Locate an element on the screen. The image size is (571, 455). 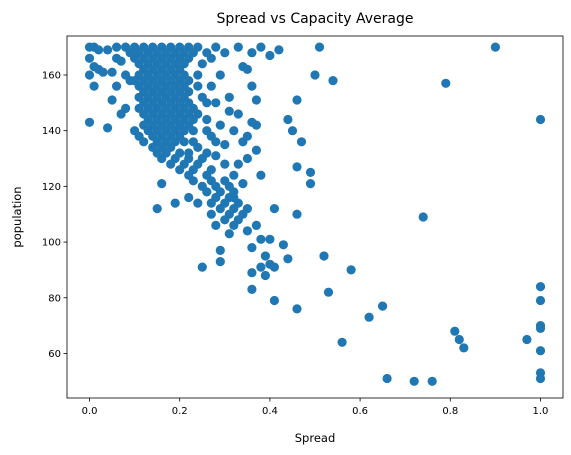
chart-title: Spread vs Capacity Average is located at coordinates (315, 19).